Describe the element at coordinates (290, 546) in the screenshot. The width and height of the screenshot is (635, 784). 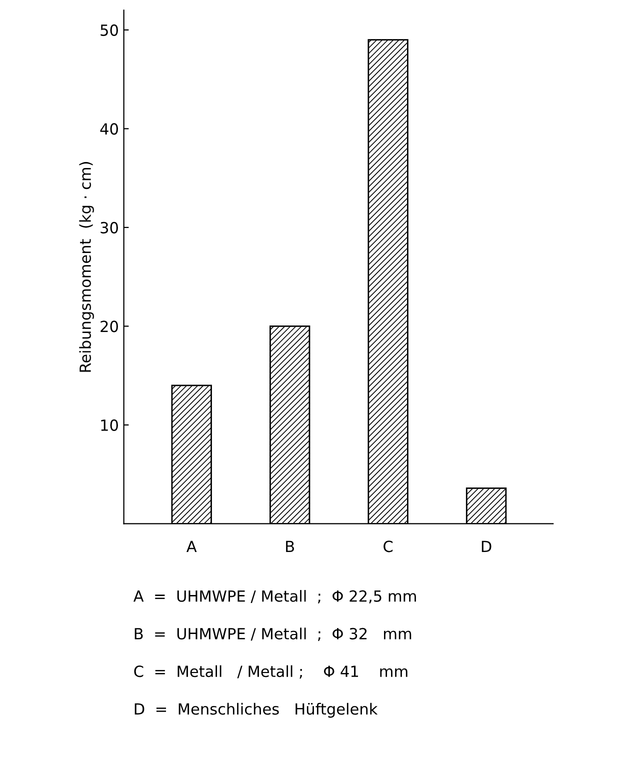
I see `x-tick-label: B` at that location.